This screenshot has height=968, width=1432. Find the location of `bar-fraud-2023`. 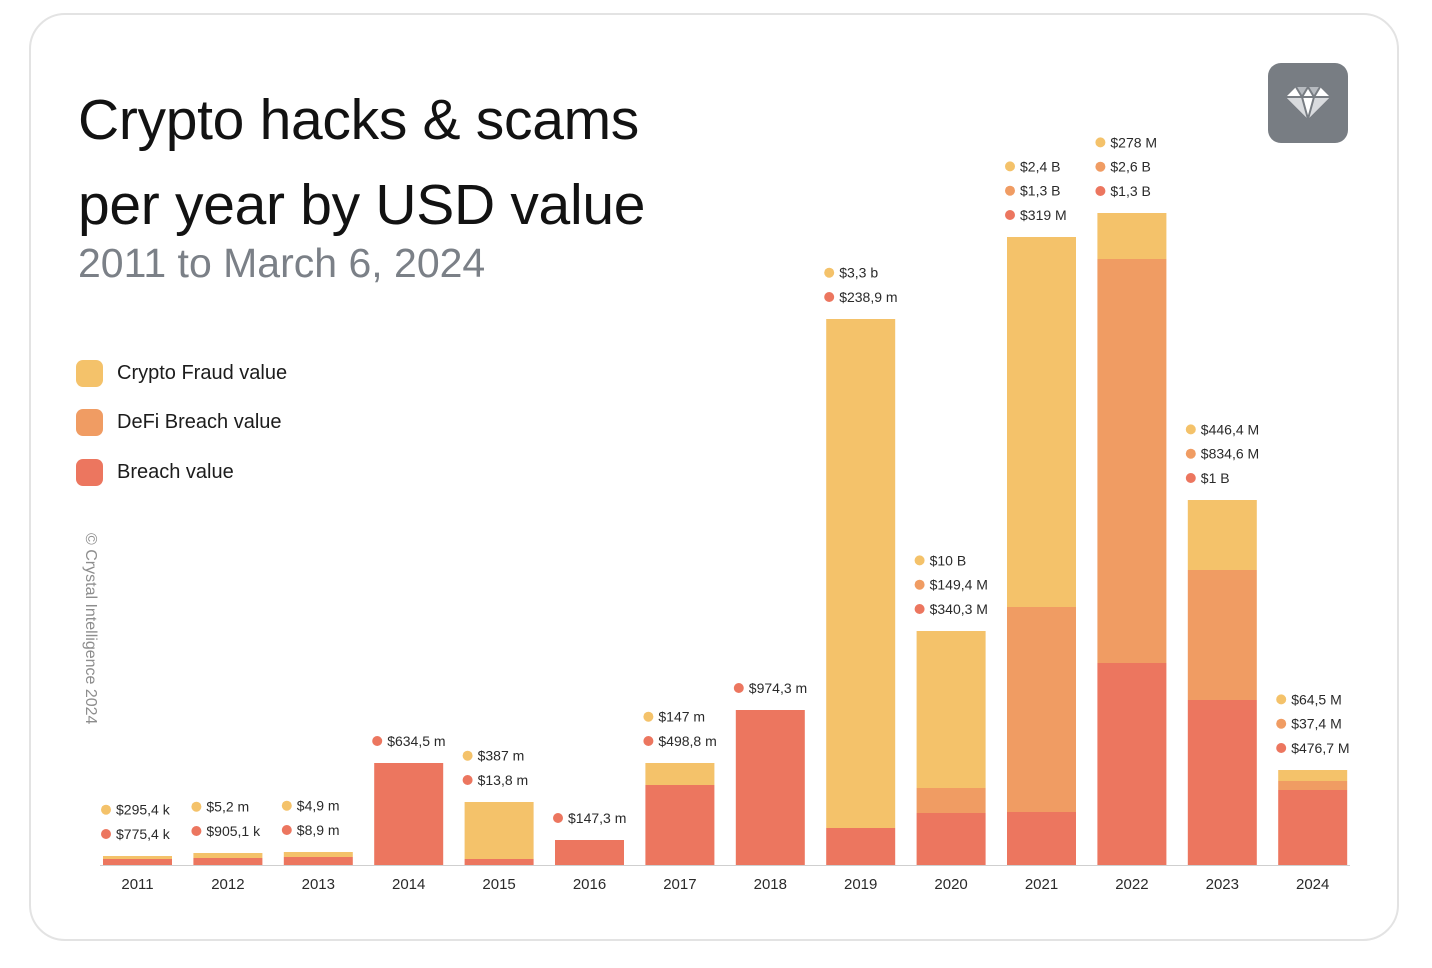

bar-fraud-2023 is located at coordinates (1222, 535).